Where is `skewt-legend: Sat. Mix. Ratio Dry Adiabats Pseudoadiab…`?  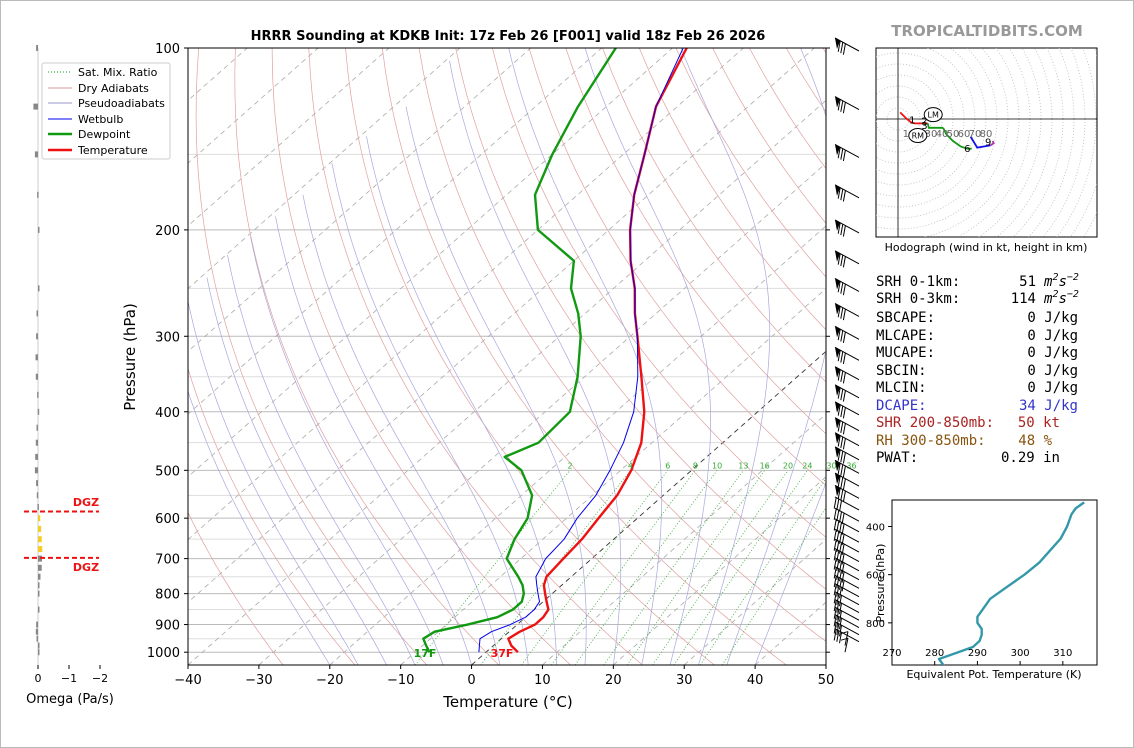
skewt-legend: Sat. Mix. Ratio Dry Adiabats Pseudoadiab… is located at coordinates (106, 111).